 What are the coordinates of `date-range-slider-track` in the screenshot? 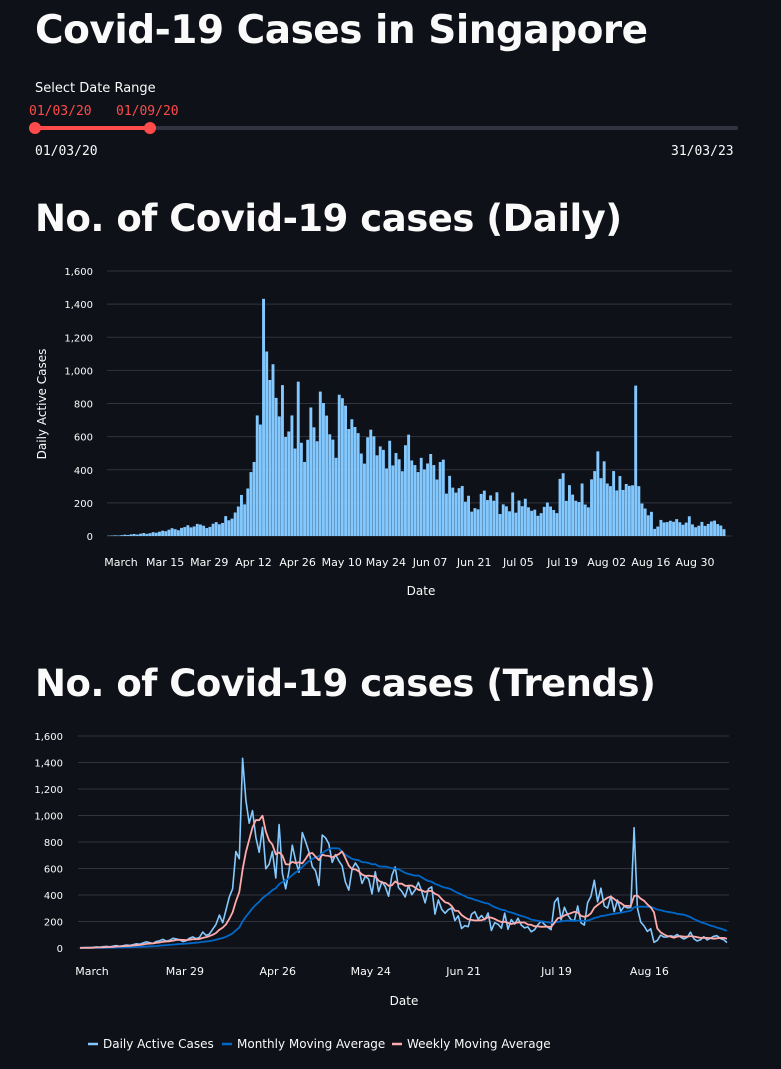 It's located at (386, 128).